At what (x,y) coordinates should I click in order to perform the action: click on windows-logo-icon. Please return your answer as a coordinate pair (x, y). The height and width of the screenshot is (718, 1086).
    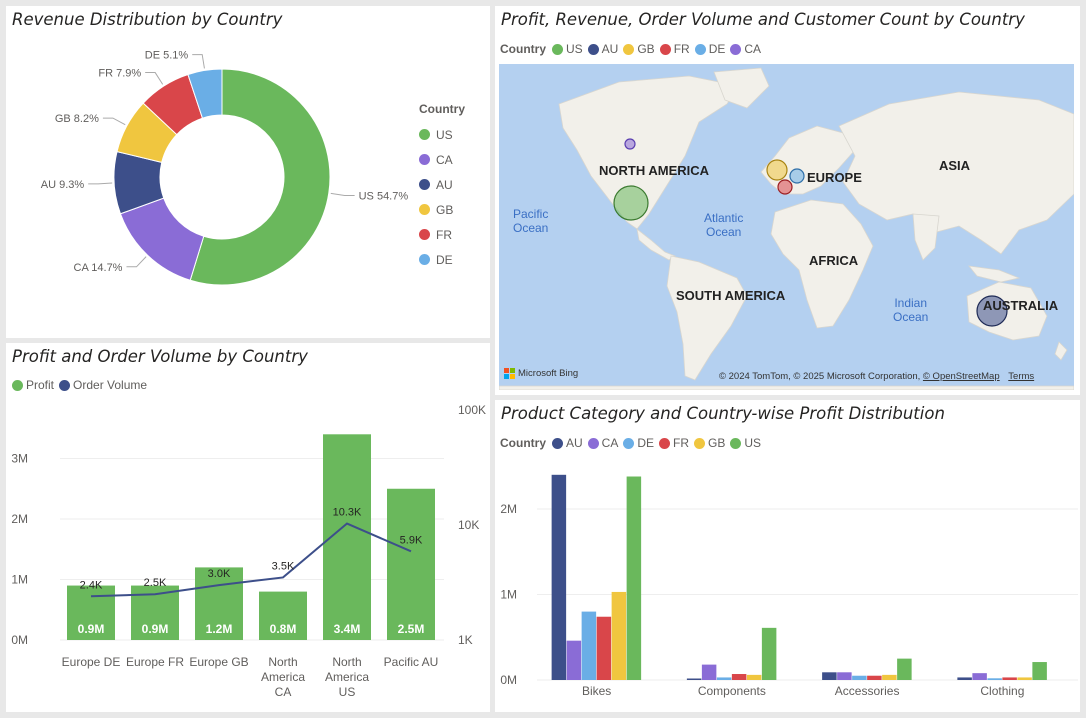
    Looking at the image, I should click on (509, 373).